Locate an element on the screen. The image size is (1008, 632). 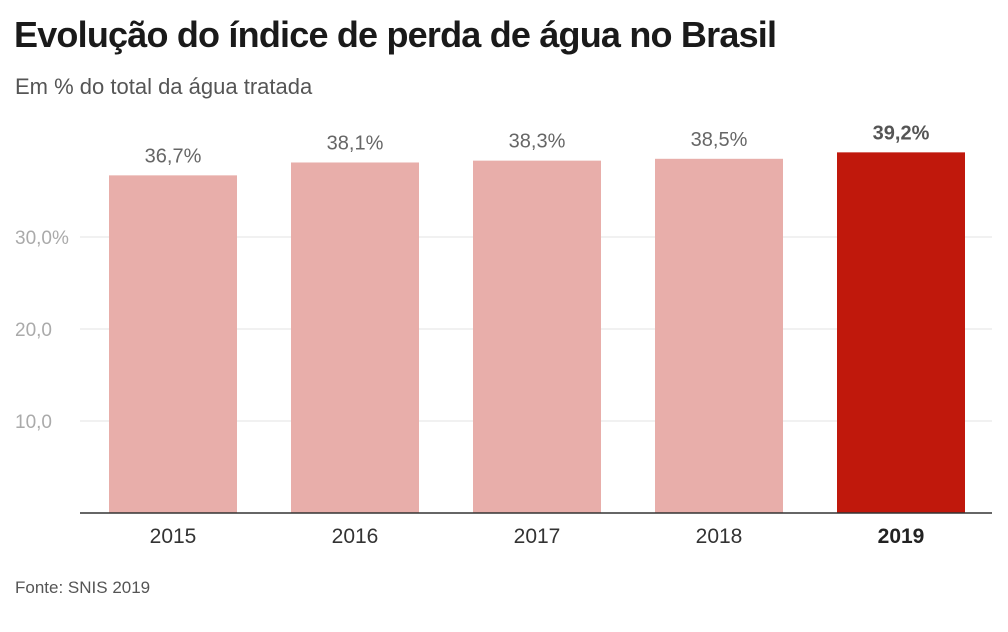
data-label: 38,3% is located at coordinates (537, 142).